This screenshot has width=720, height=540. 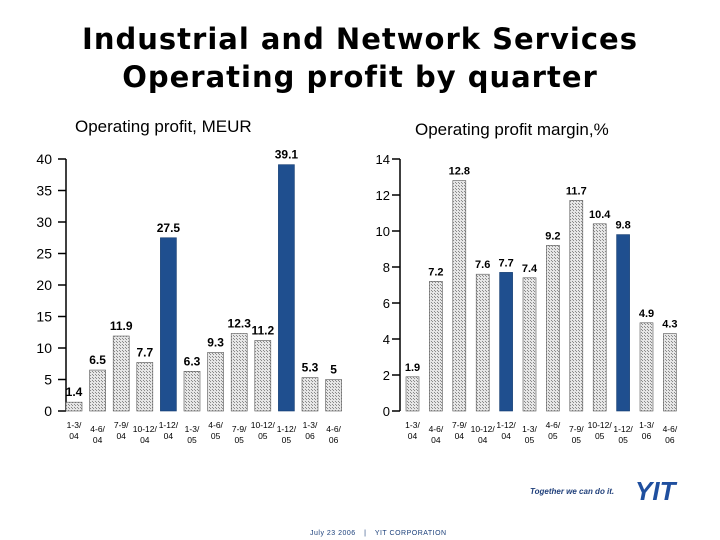 What do you see at coordinates (459, 172) in the screenshot?
I see `data-label: 12.8` at bounding box center [459, 172].